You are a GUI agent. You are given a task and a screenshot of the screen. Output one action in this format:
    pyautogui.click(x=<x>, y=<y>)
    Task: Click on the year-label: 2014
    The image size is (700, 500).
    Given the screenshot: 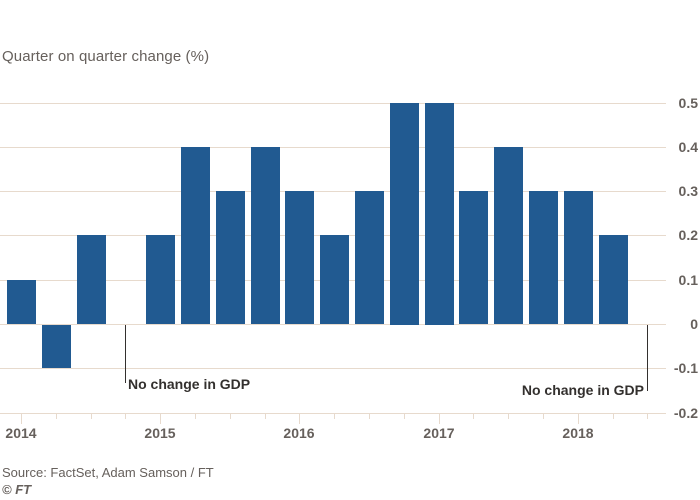 What is the action you would take?
    pyautogui.click(x=21, y=433)
    